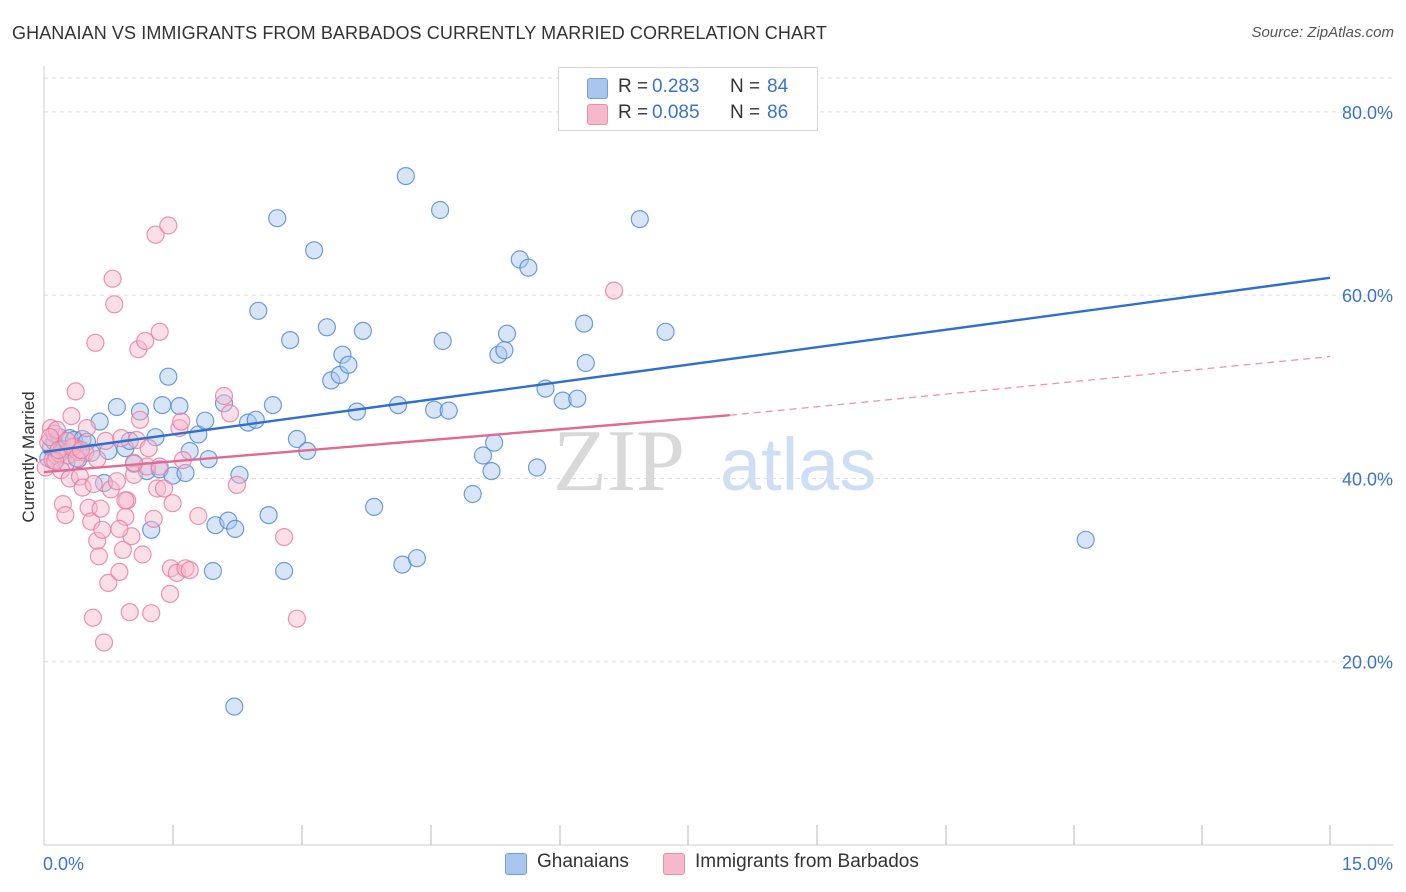  What do you see at coordinates (386, 444) in the screenshot?
I see `barbados-trend-line` at bounding box center [386, 444].